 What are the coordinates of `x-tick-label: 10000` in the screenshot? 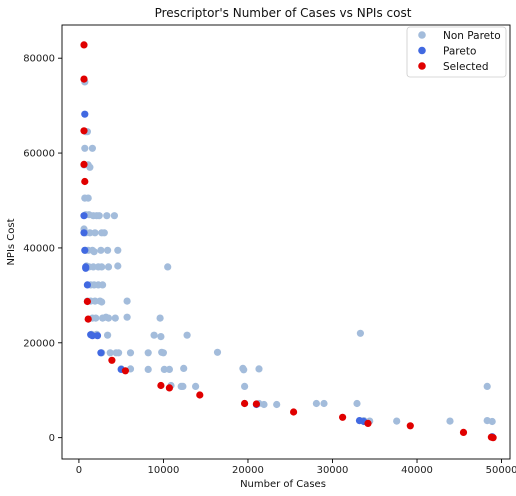 It's located at (164, 470).